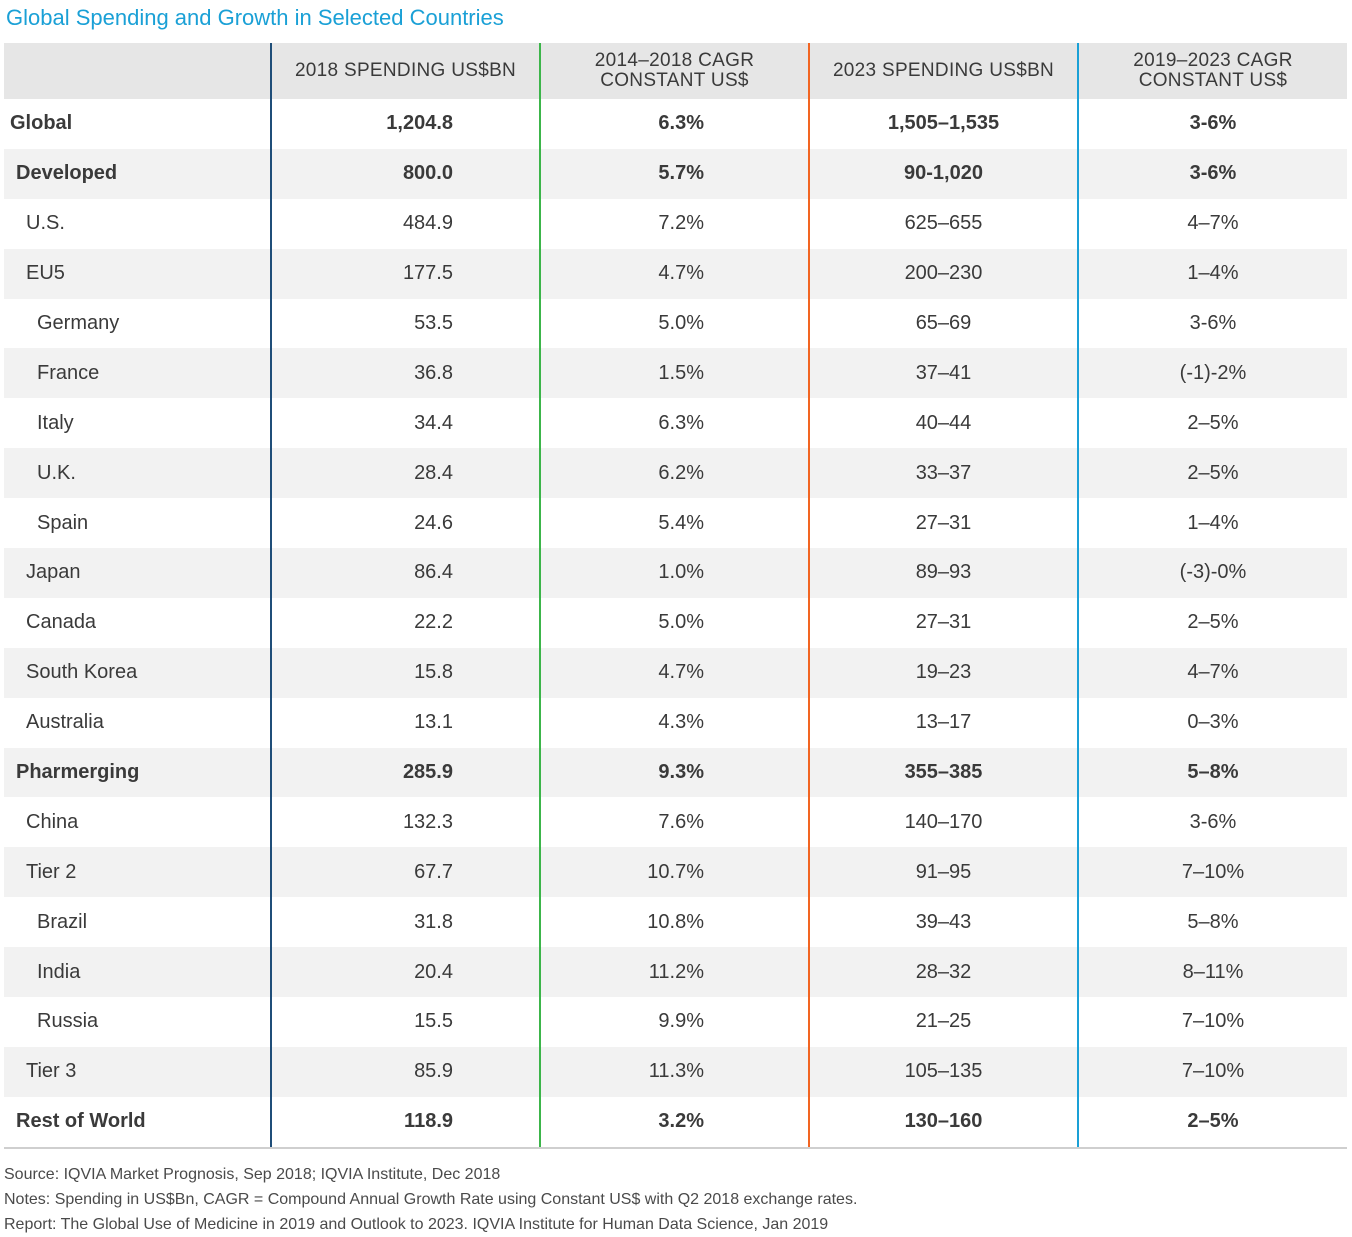 The width and height of the screenshot is (1352, 1237). What do you see at coordinates (943, 1122) in the screenshot?
I see `row-value: 130–160` at bounding box center [943, 1122].